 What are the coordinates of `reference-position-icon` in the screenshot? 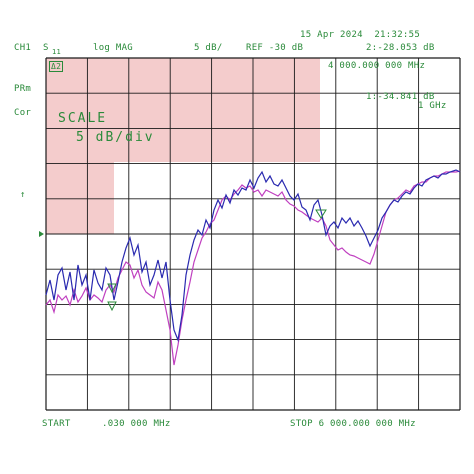 It's located at (41, 234).